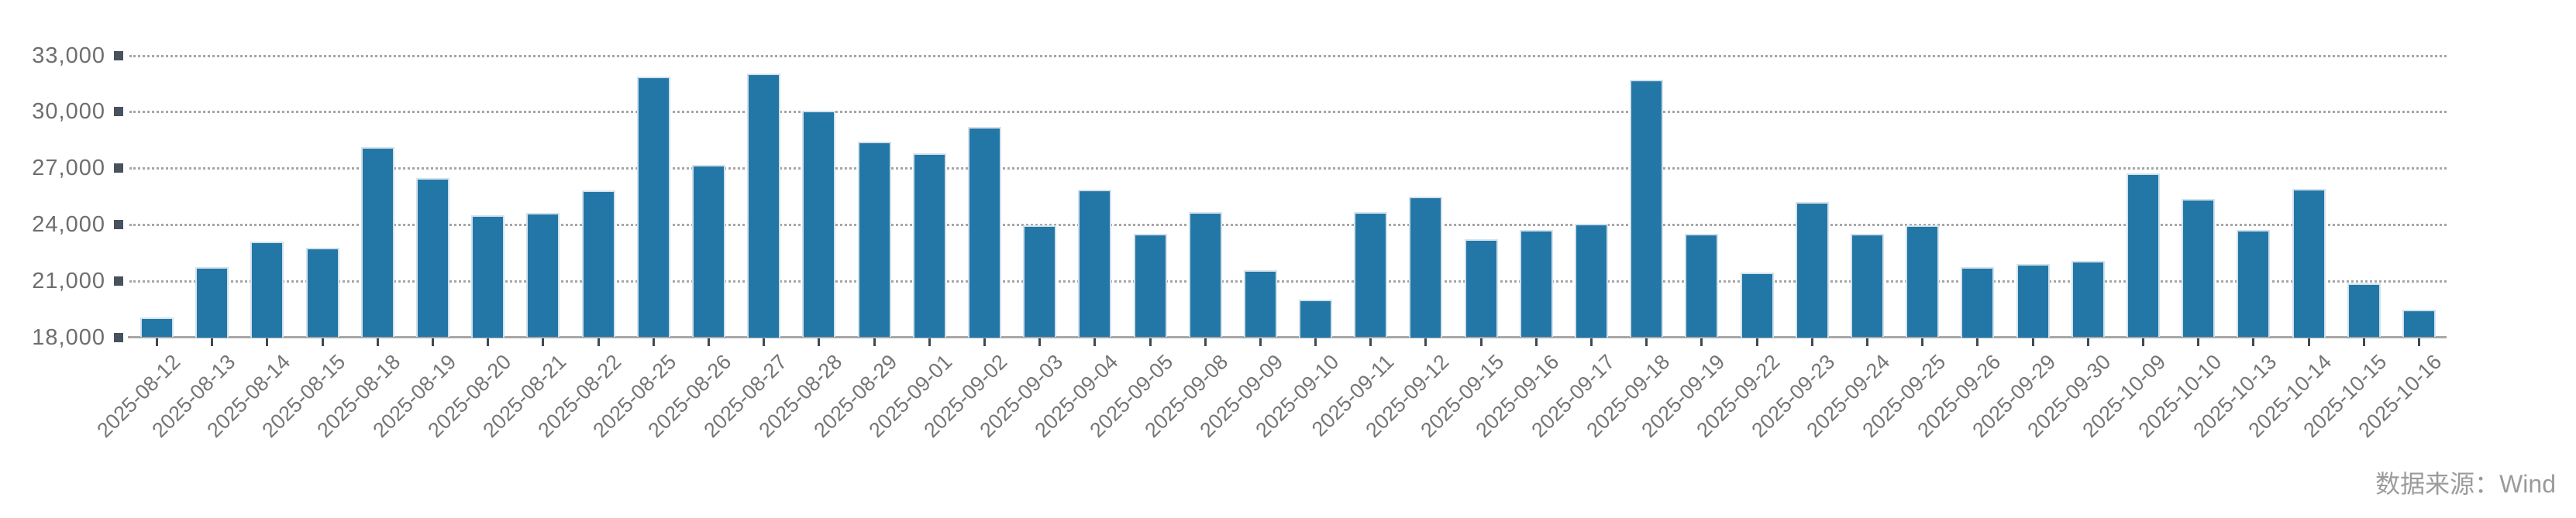 This screenshot has width=2576, height=518. Describe the element at coordinates (68, 224) in the screenshot. I see `y-axis-label: 24,000` at that location.